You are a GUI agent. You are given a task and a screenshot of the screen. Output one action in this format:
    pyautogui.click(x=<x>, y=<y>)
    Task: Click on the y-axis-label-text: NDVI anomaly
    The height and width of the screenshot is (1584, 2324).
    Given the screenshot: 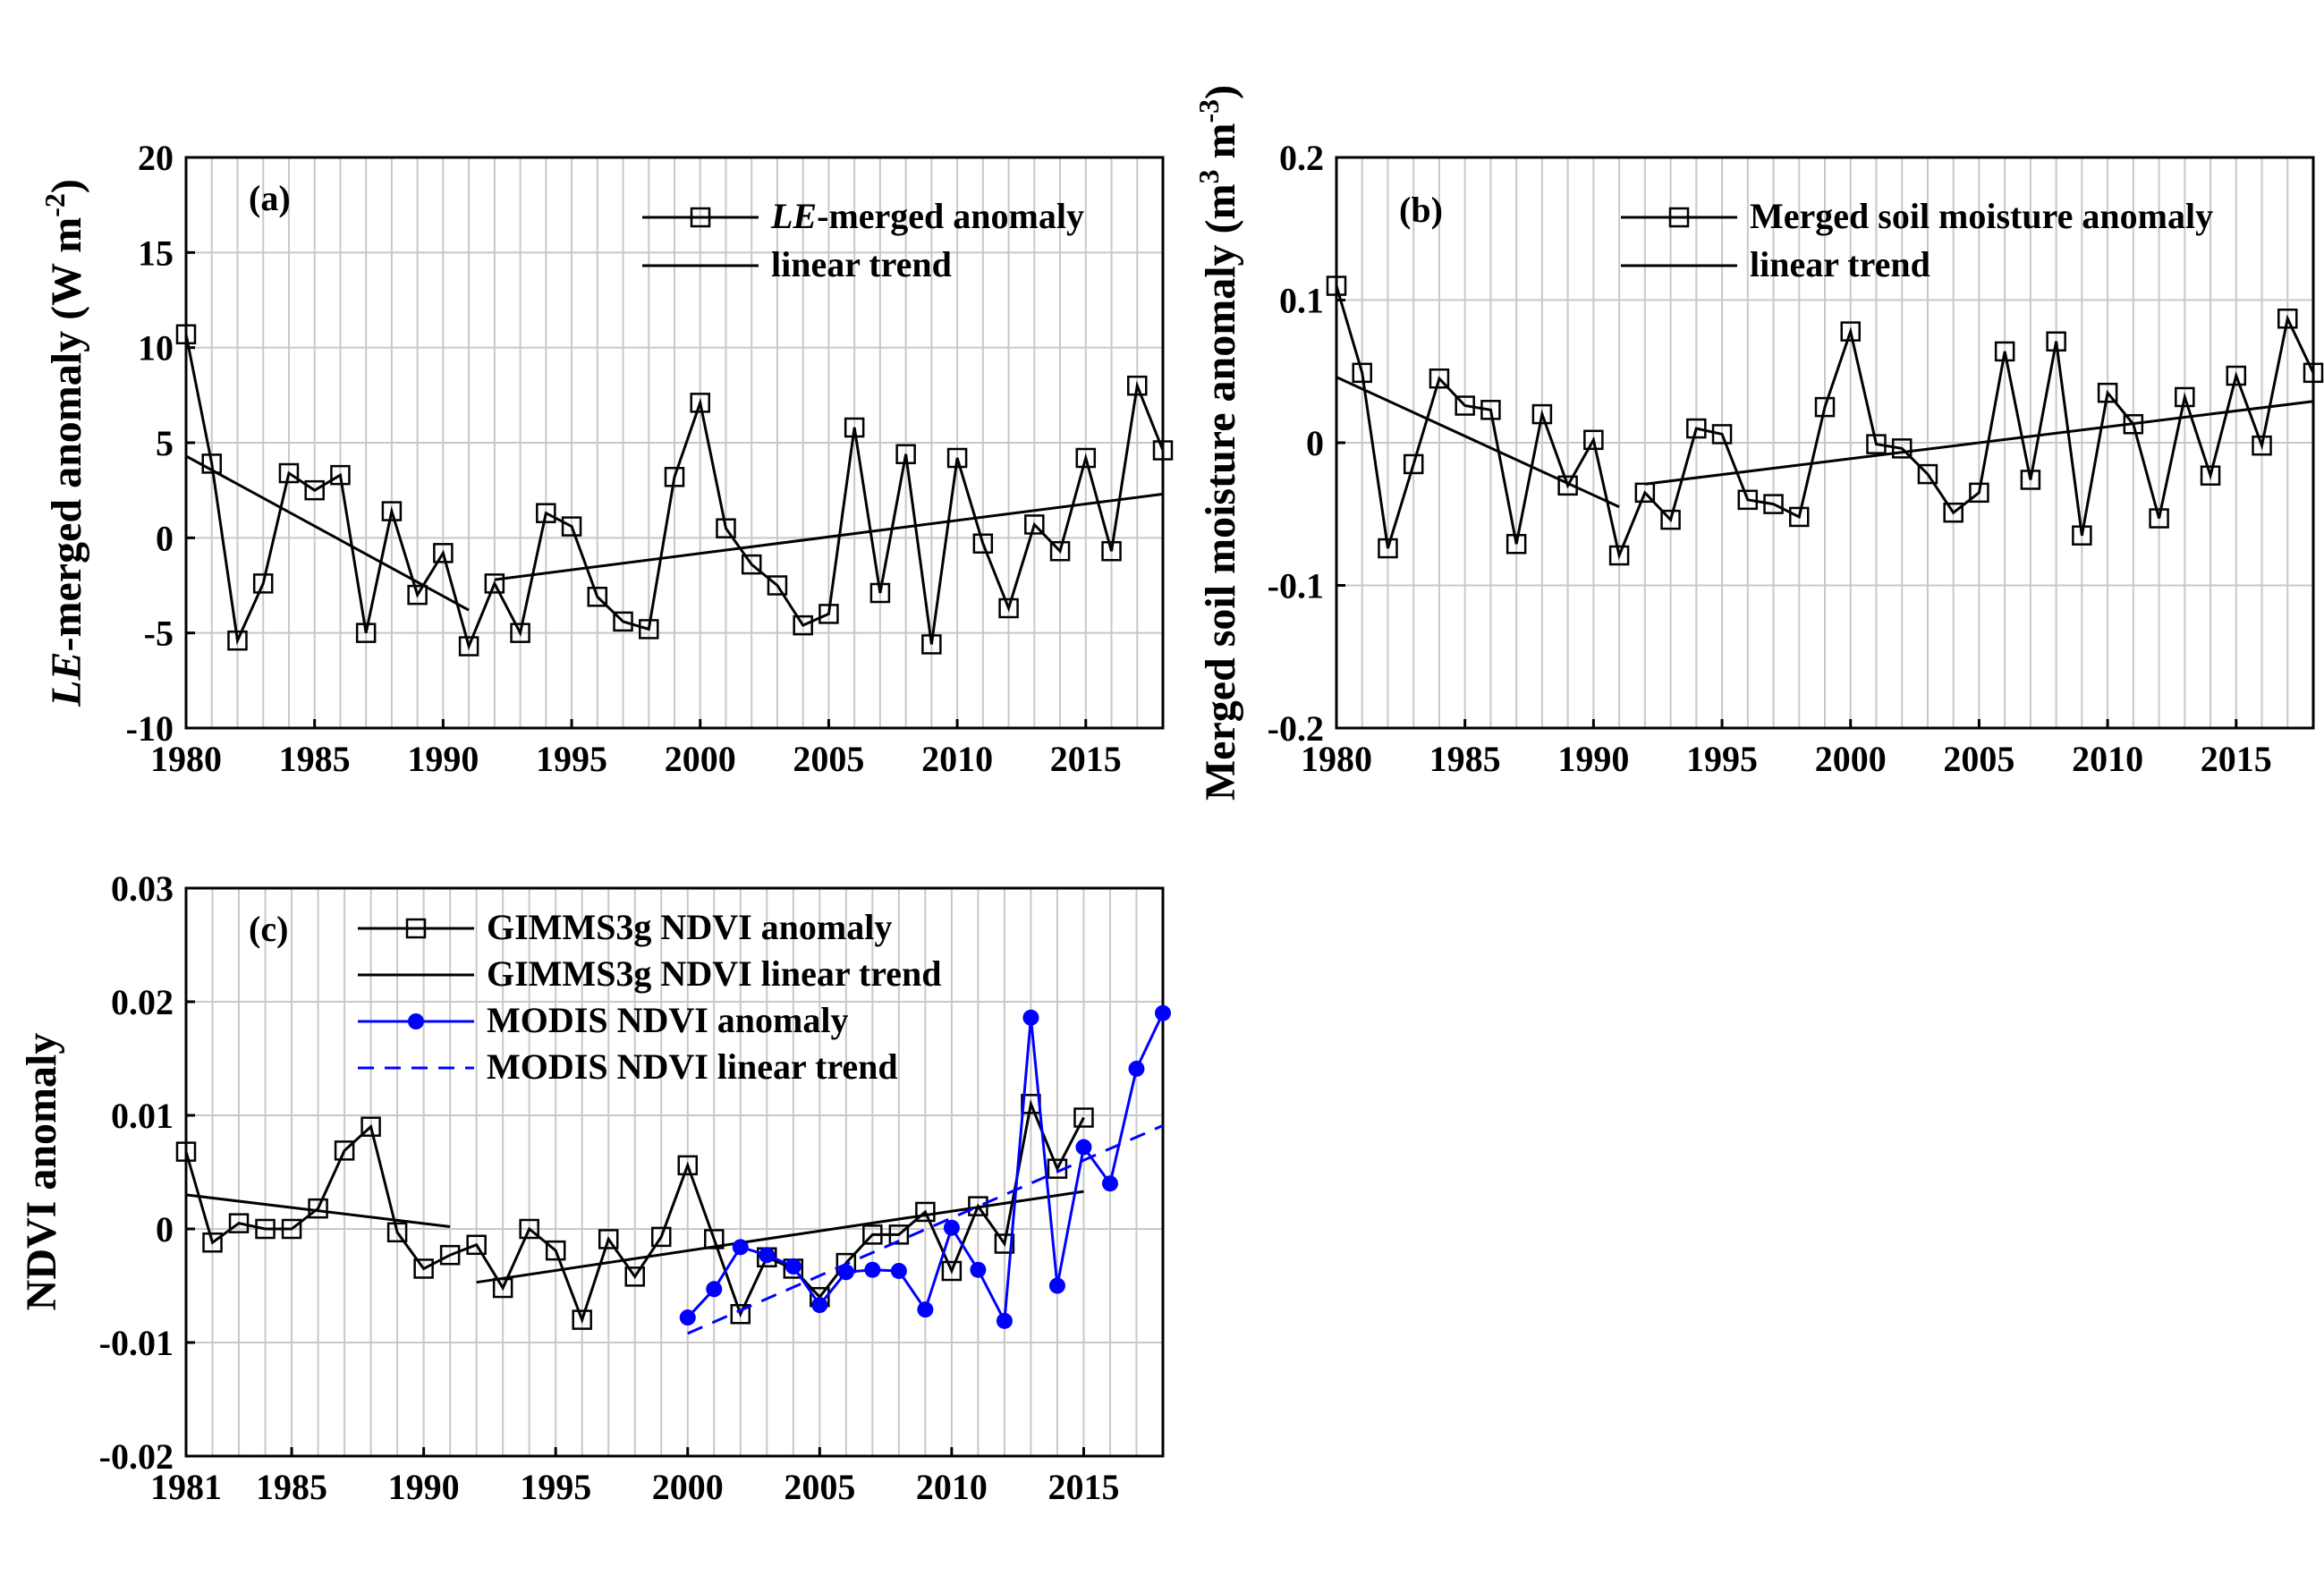 What is the action you would take?
    pyautogui.click(x=41, y=1172)
    